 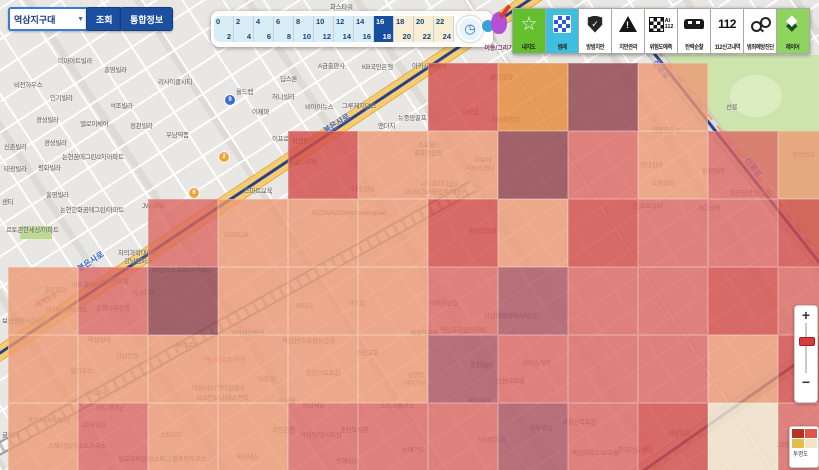 What do you see at coordinates (306, 36) in the screenshot?
I see `slot-end: 10` at bounding box center [306, 36].